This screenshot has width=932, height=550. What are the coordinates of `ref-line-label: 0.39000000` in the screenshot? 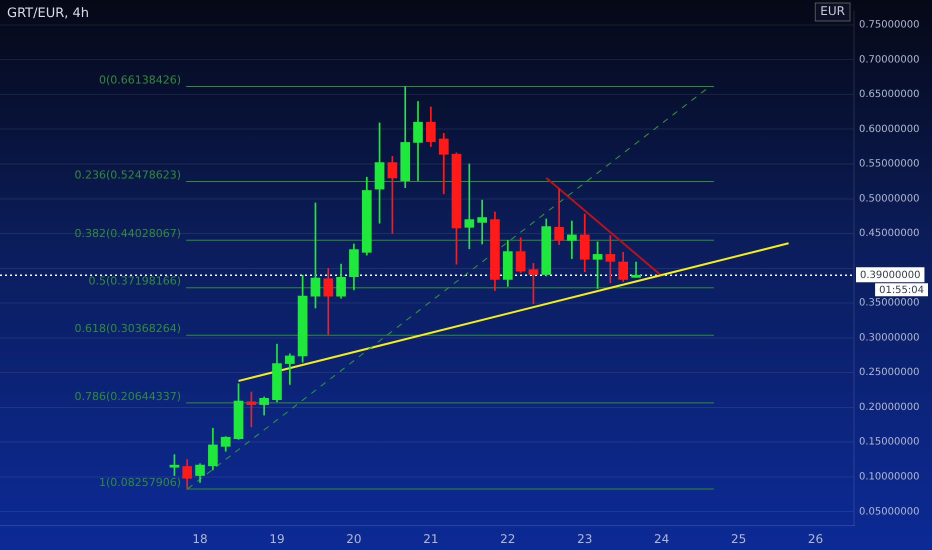 It's located at (890, 275).